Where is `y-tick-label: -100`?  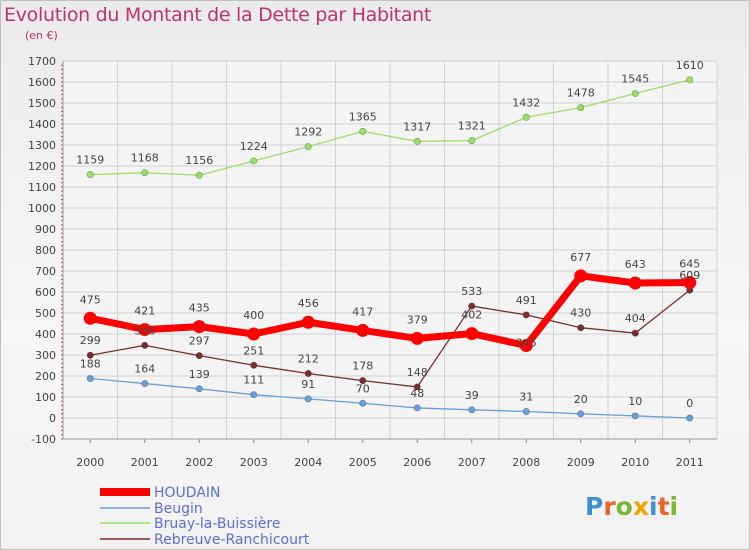 y-tick-label: -100 is located at coordinates (43, 439).